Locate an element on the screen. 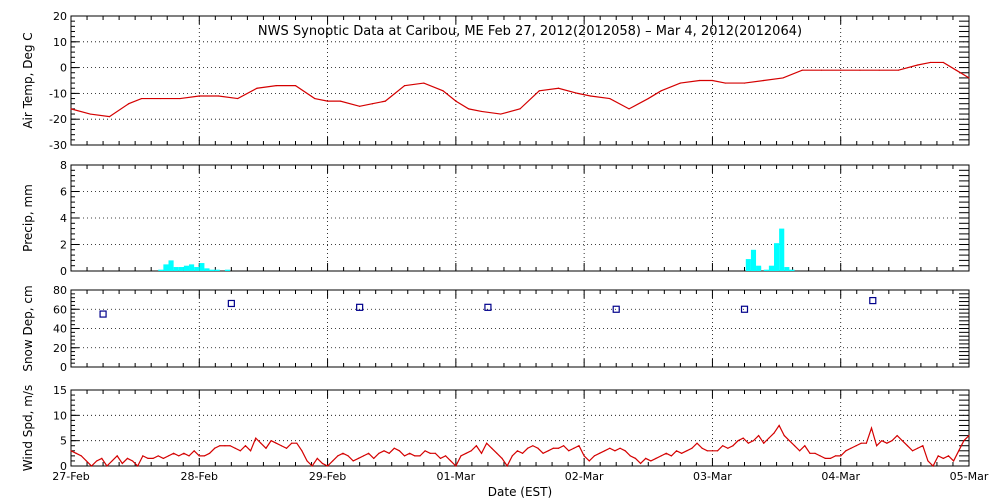 The height and width of the screenshot is (500, 1000). precip-ytick-label: 2 is located at coordinates (63, 245).